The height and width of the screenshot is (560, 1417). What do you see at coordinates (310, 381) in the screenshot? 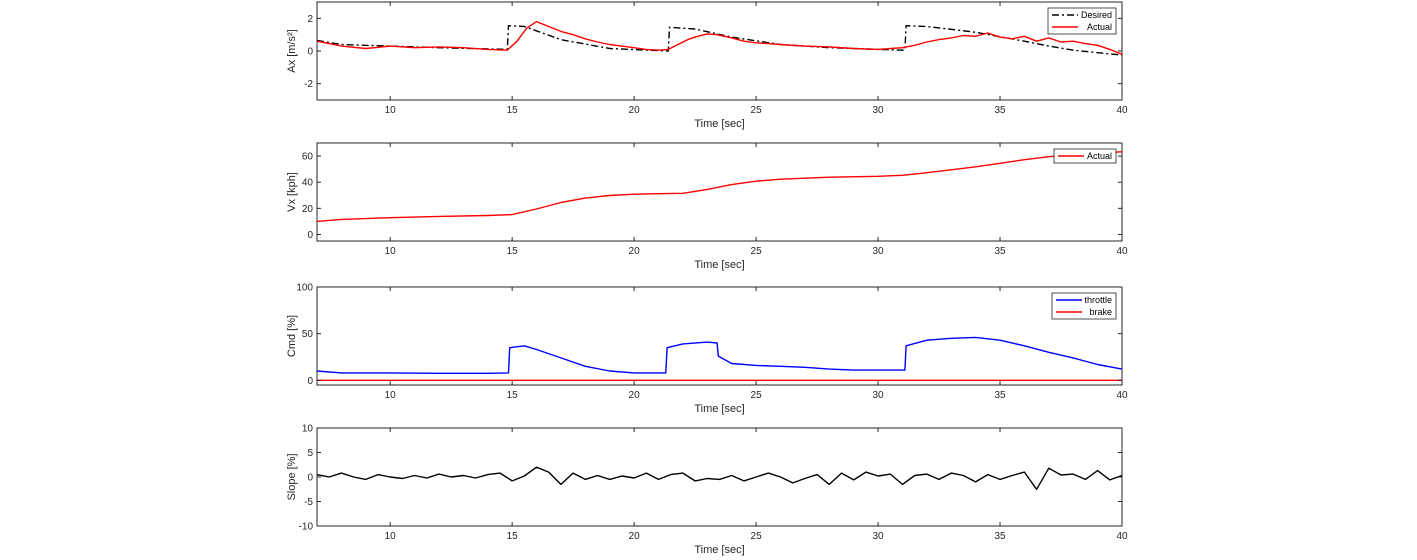
I see `command-y-tick-label: 0` at bounding box center [310, 381].